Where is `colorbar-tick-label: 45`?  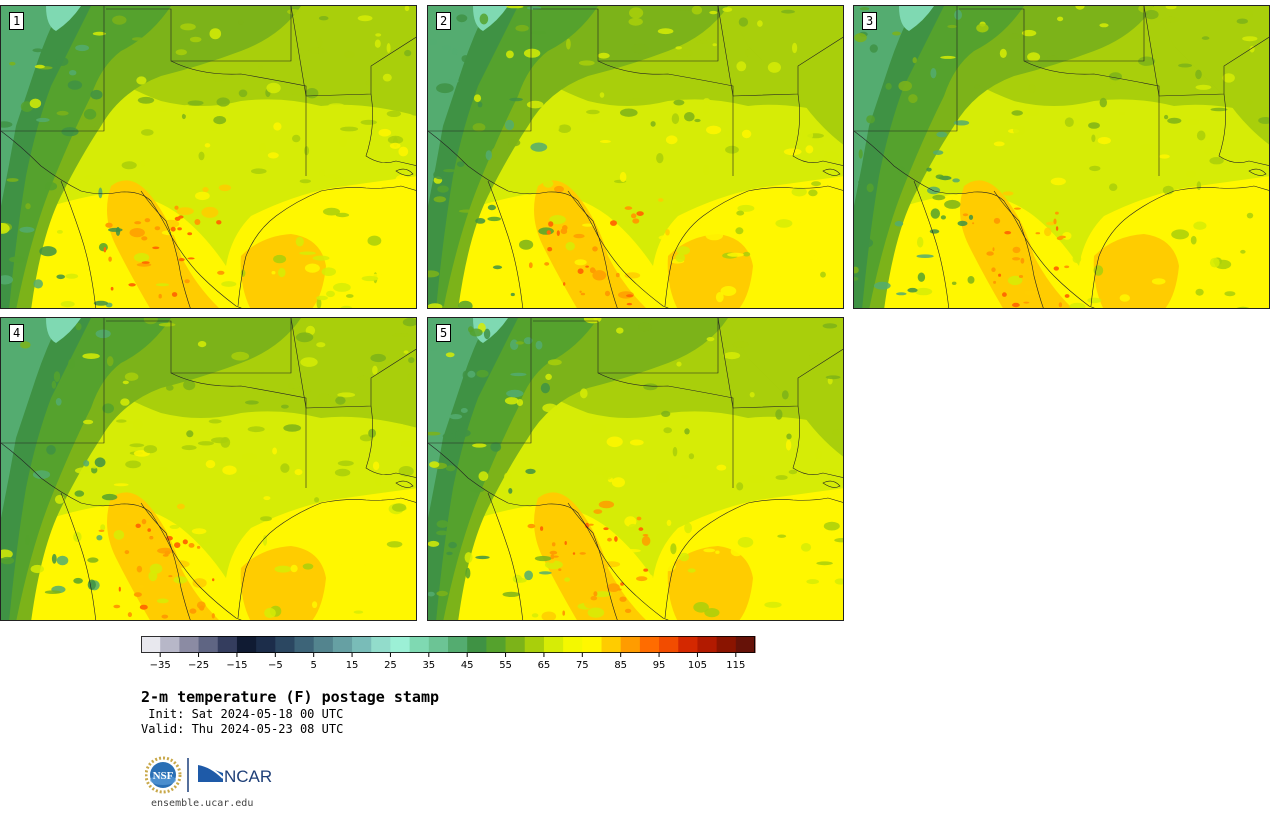
colorbar-tick-label: 45 is located at coordinates (467, 665).